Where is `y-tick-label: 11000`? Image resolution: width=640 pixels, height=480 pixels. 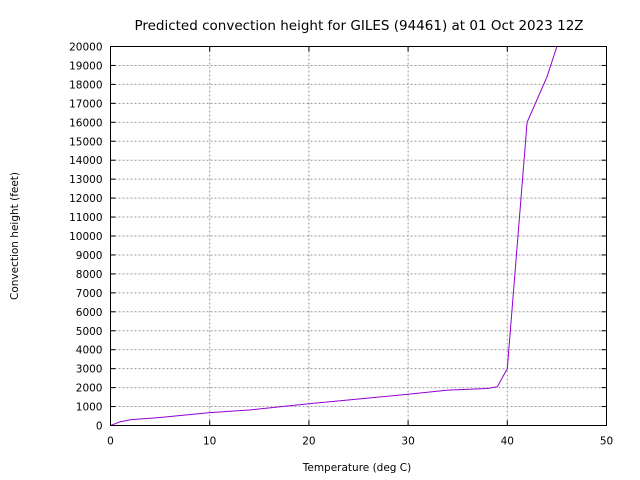 y-tick-label: 11000 is located at coordinates (85, 218).